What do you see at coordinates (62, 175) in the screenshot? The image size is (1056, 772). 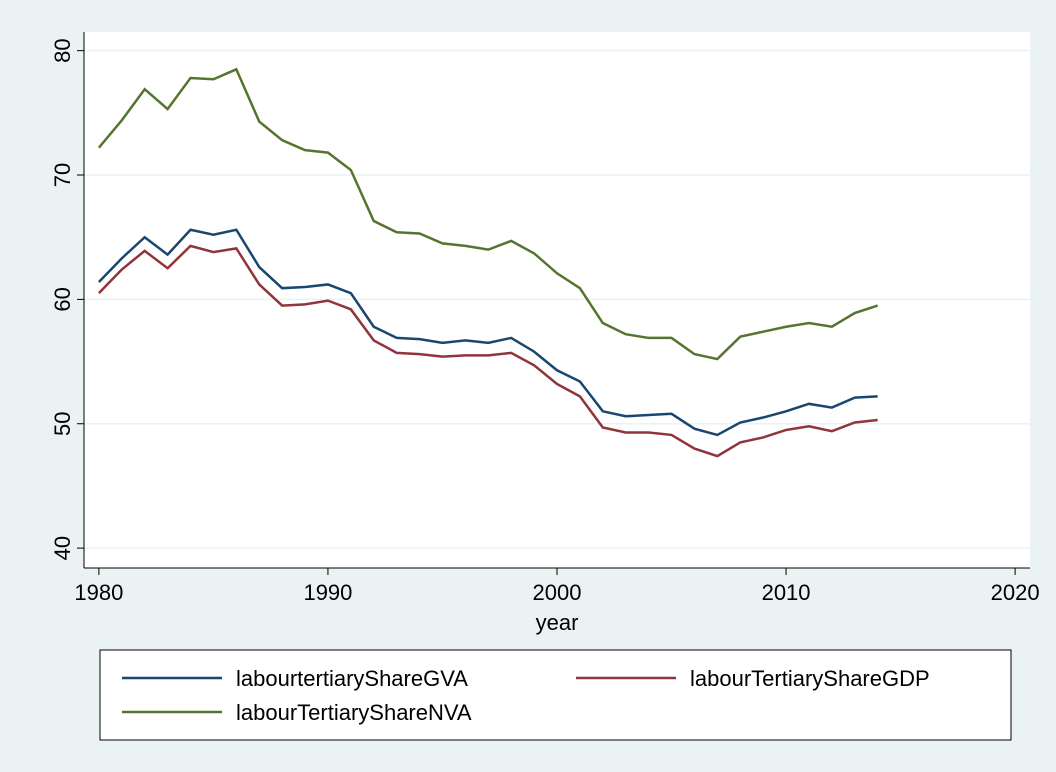 I see `y-tick-label: 70` at bounding box center [62, 175].